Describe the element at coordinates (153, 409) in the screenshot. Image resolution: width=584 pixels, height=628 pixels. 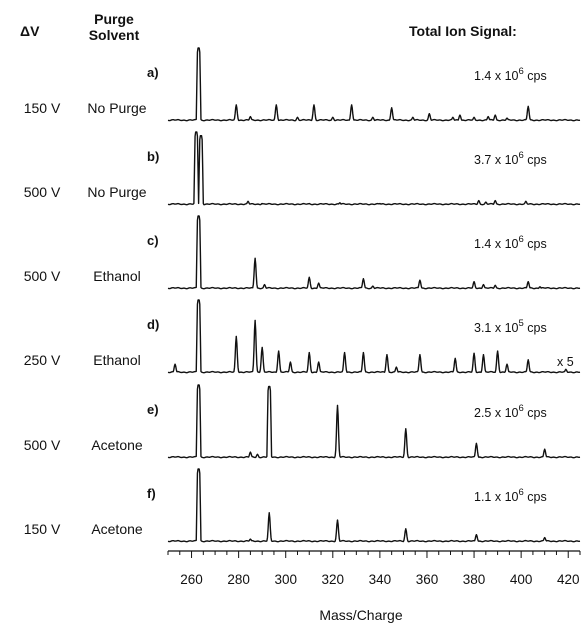
I see `panel-label: e)` at that location.